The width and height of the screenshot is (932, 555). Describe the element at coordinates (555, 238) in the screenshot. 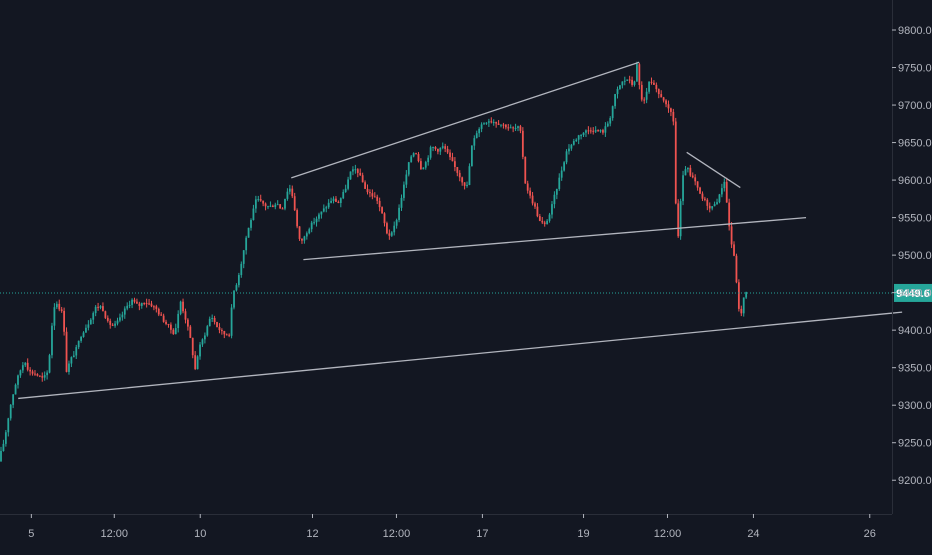

I see `trendline-channel-lower` at that location.